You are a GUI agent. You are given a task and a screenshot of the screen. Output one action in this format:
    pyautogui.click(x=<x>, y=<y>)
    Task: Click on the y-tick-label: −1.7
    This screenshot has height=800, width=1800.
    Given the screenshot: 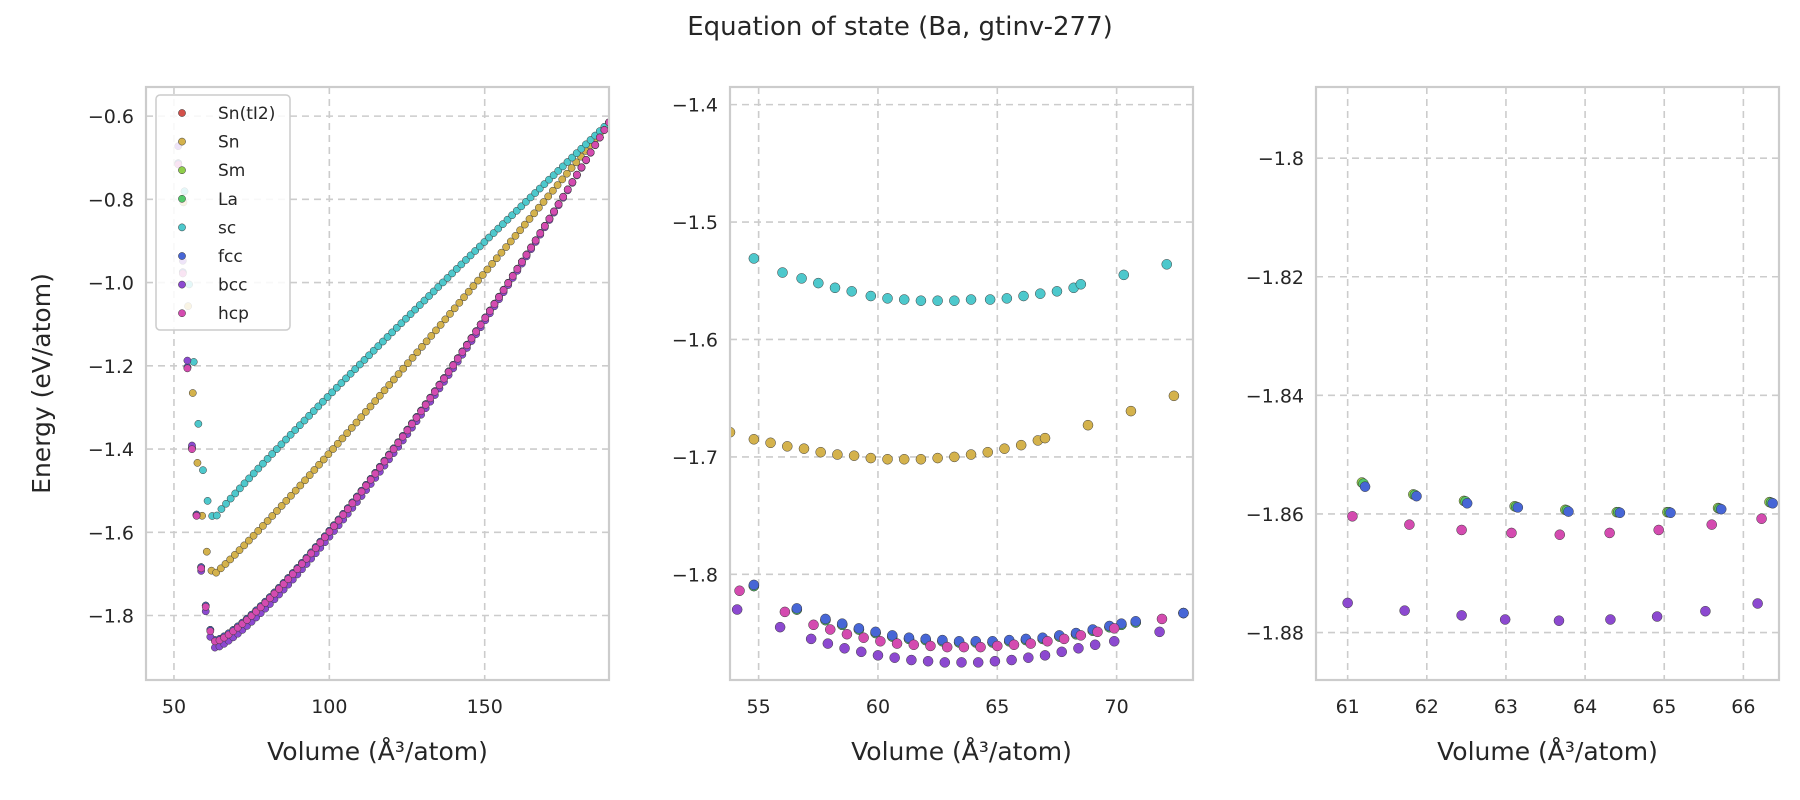 What is the action you would take?
    pyautogui.click(x=695, y=458)
    